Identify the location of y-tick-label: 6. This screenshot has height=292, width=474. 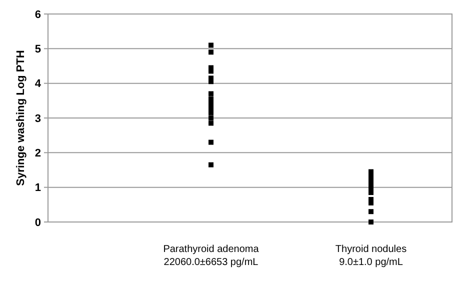
(37, 14).